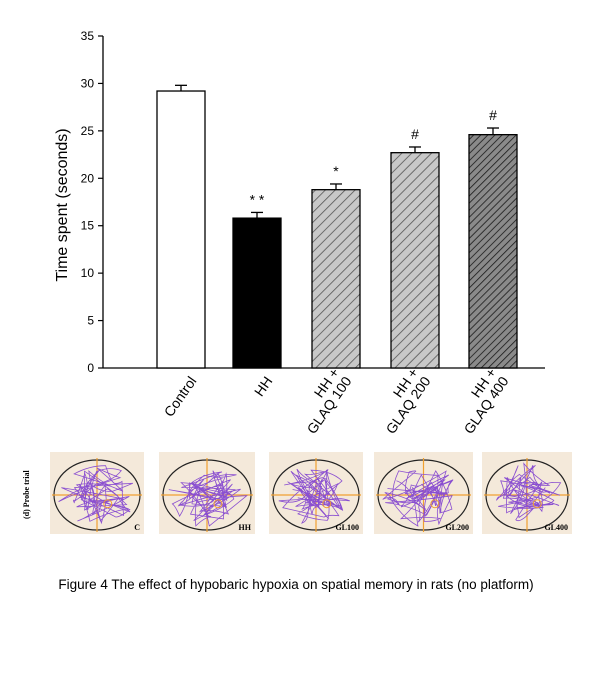  I want to click on y-tick-label: 10, so click(88, 273).